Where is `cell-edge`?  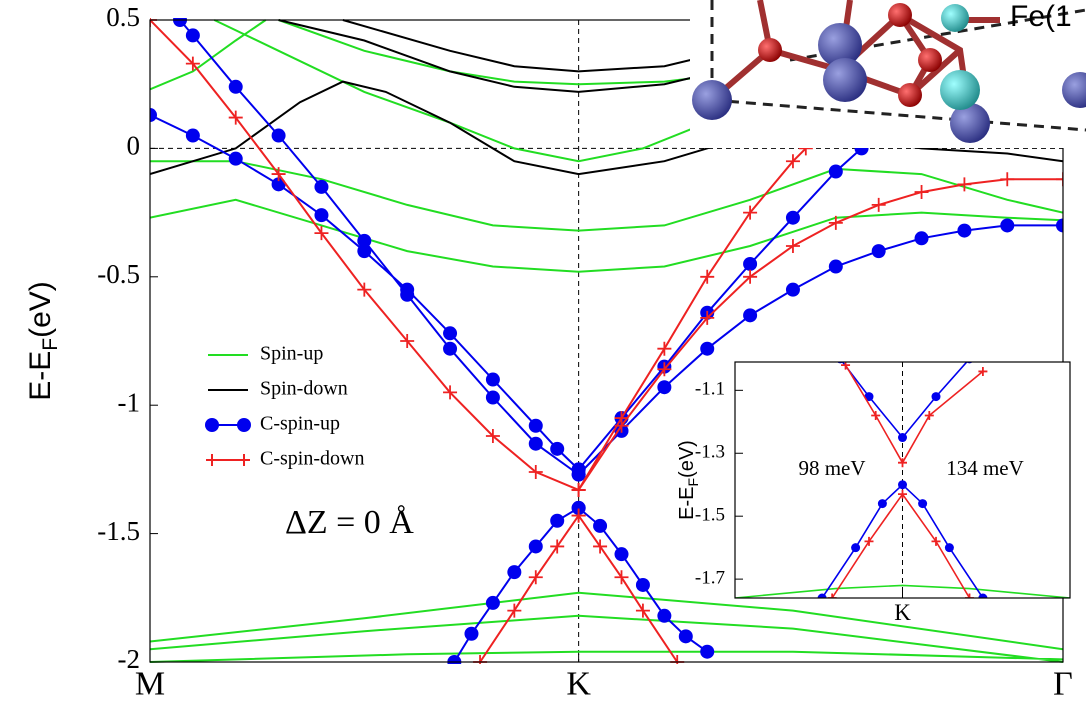 cell-edge is located at coordinates (898, 66).